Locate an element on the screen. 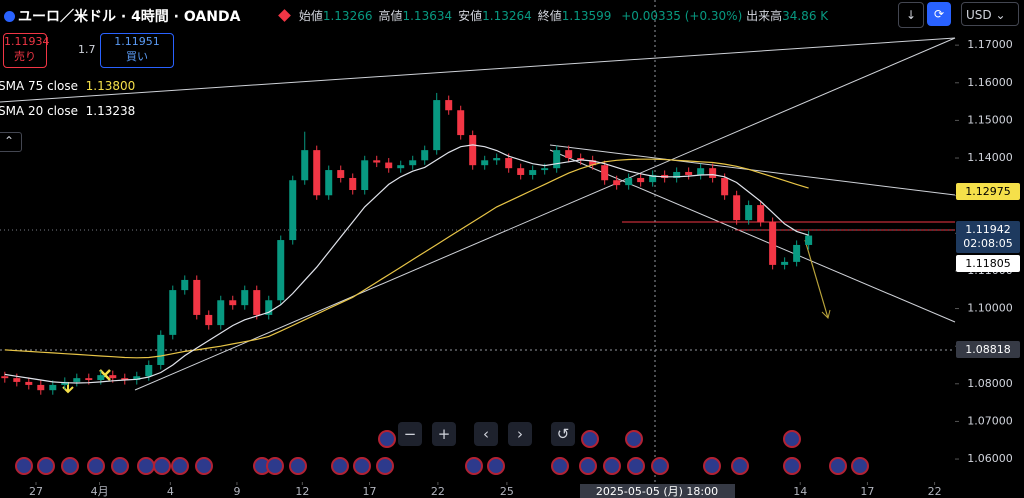 This screenshot has height=498, width=1024. scroll-right: › is located at coordinates (520, 434).